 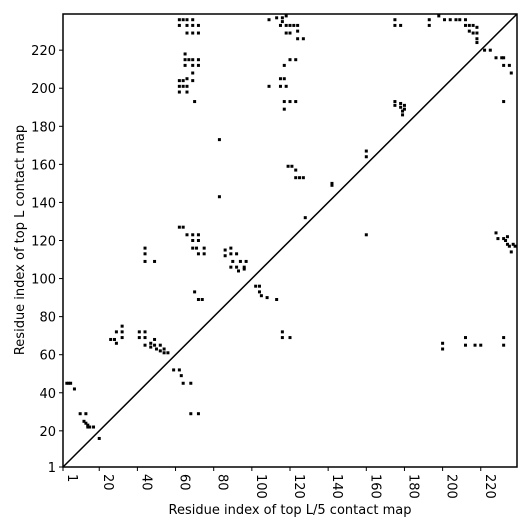 I want to click on x-tick-label: 20, so click(x=107, y=482).